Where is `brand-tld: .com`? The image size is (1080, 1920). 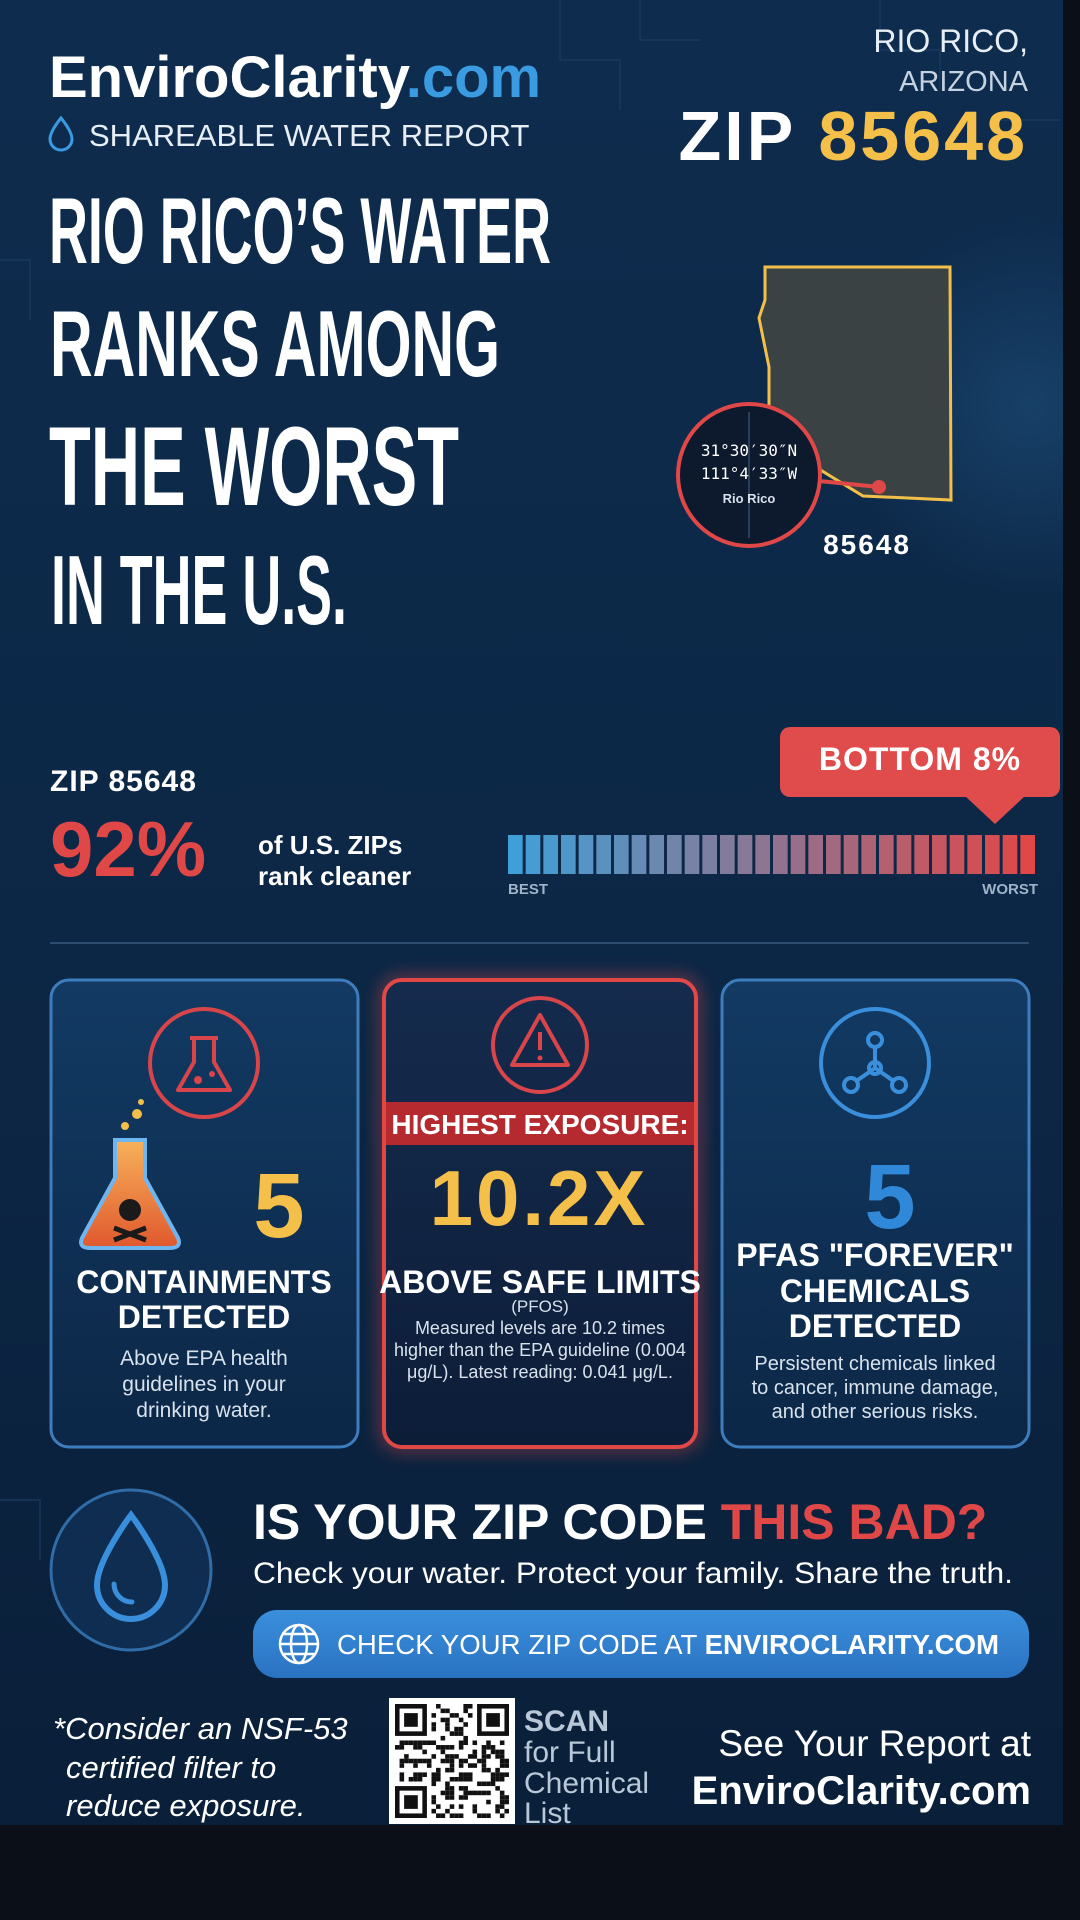
brand-tld: .com is located at coordinates (473, 77).